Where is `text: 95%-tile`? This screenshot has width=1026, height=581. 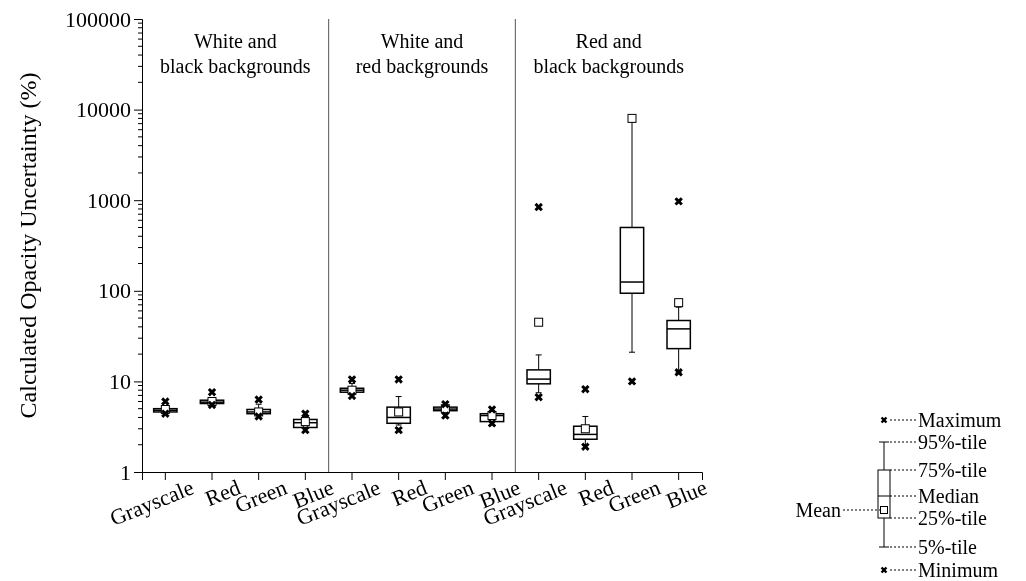
text: 95%-tile is located at coordinates (952, 442).